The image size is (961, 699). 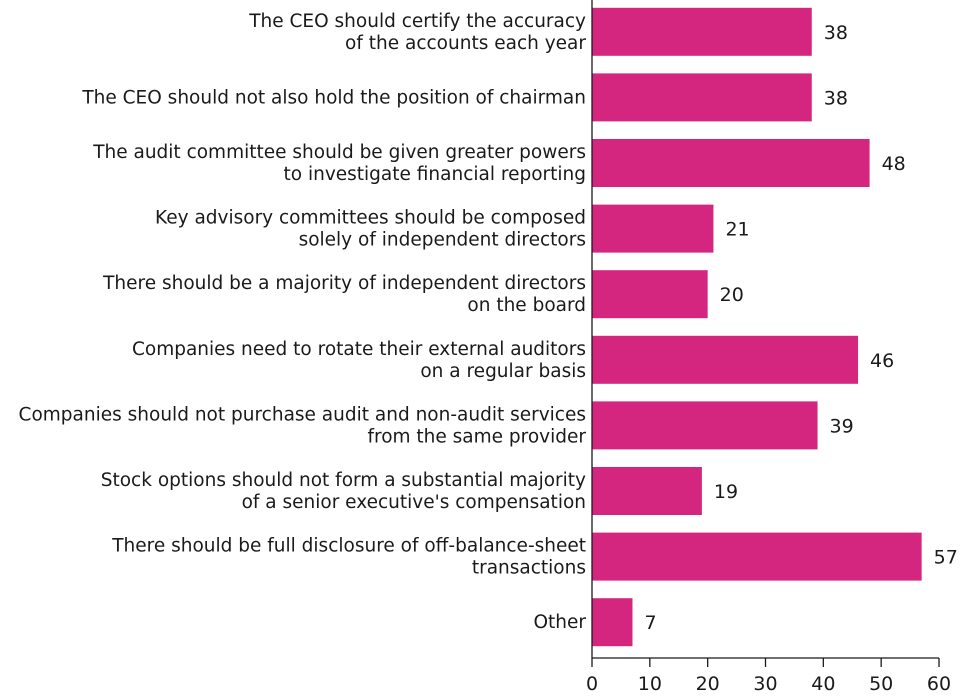 What do you see at coordinates (726, 492) in the screenshot?
I see `value-label-7: 19` at bounding box center [726, 492].